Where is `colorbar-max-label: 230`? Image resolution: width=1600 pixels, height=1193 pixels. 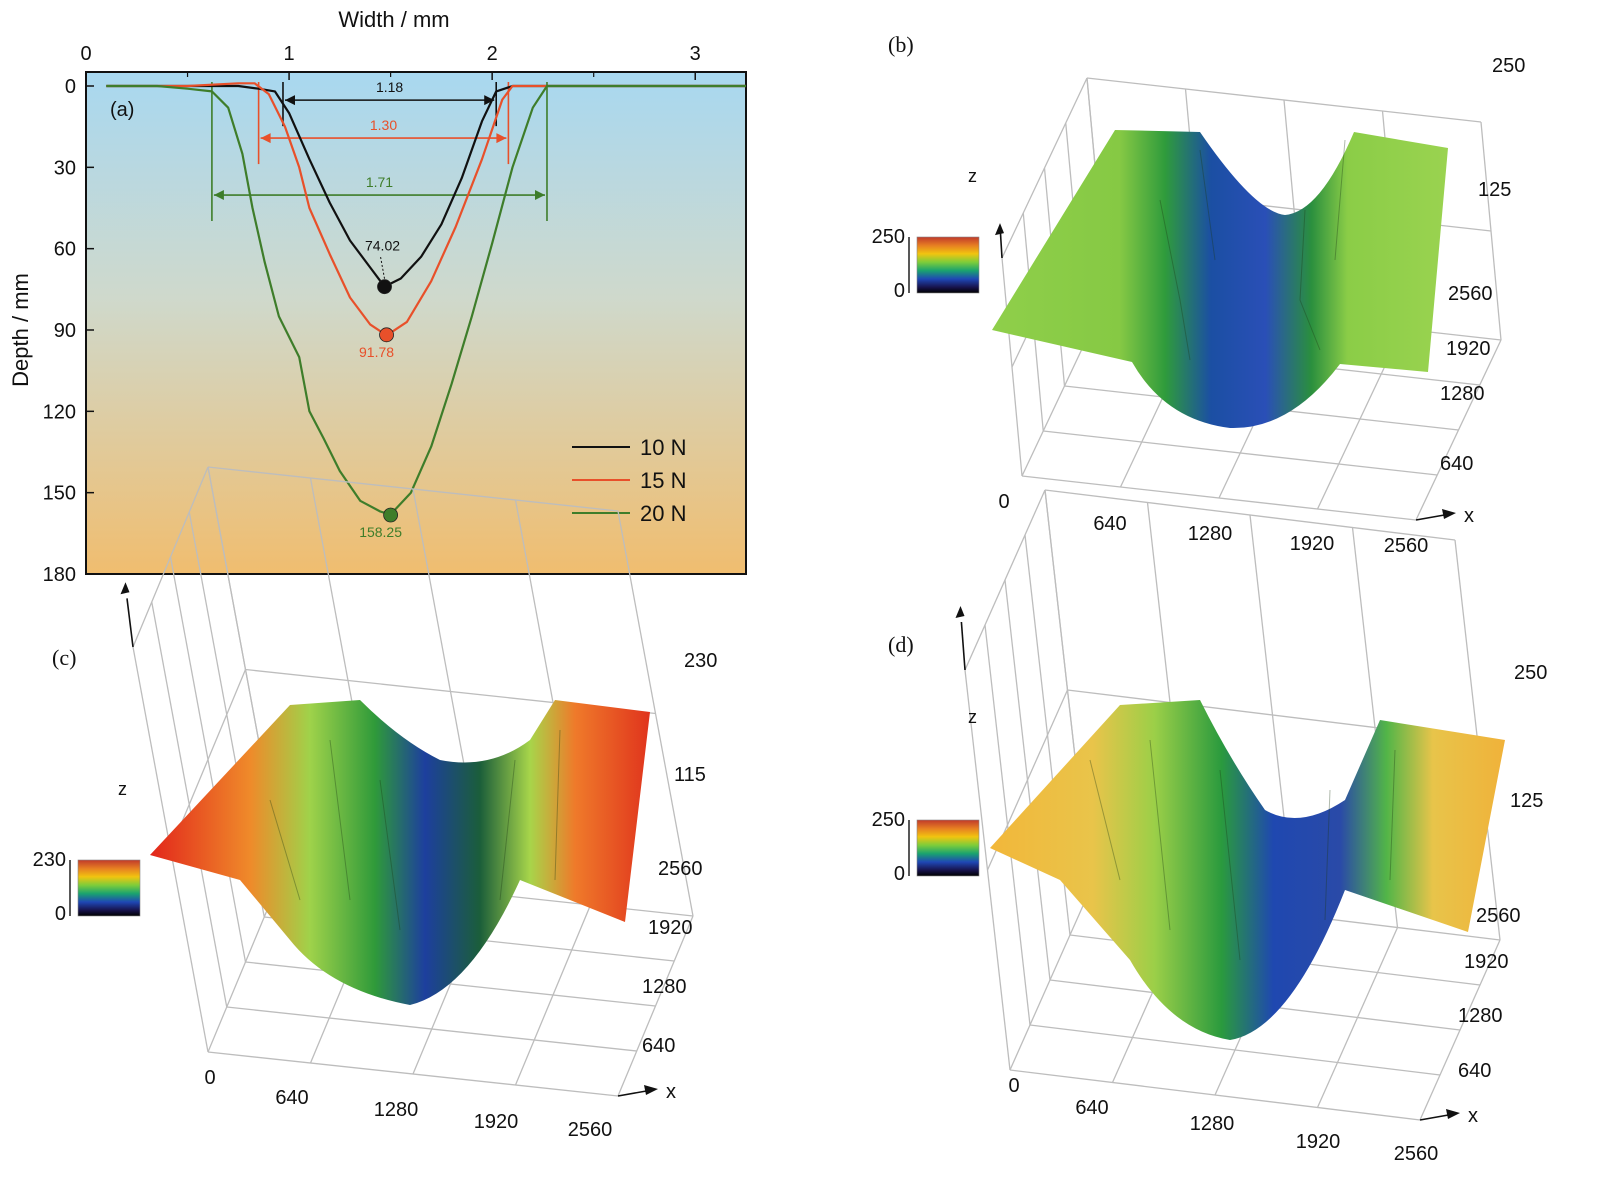 colorbar-max-label: 230 is located at coordinates (49, 860).